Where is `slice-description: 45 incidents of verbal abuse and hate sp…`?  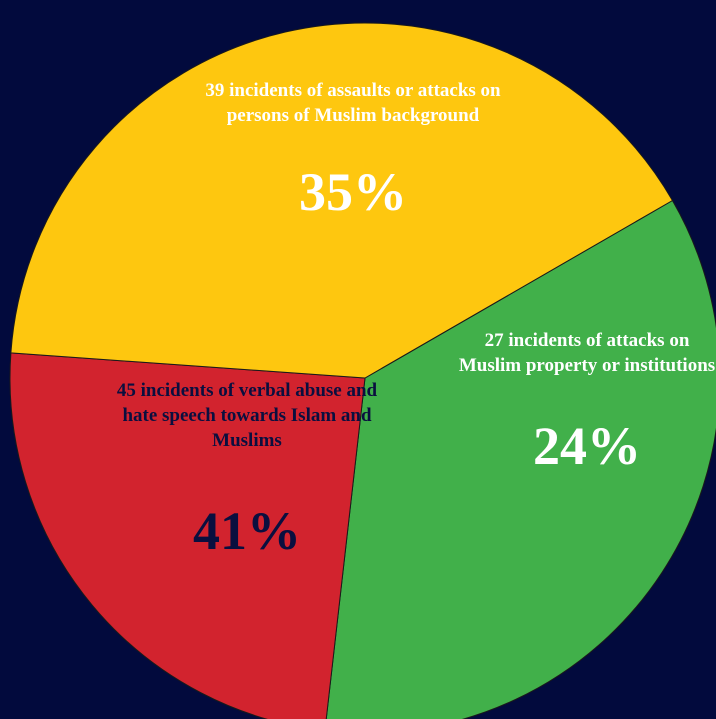
slice-description: 45 incidents of verbal abuse and hate sp… is located at coordinates (247, 415).